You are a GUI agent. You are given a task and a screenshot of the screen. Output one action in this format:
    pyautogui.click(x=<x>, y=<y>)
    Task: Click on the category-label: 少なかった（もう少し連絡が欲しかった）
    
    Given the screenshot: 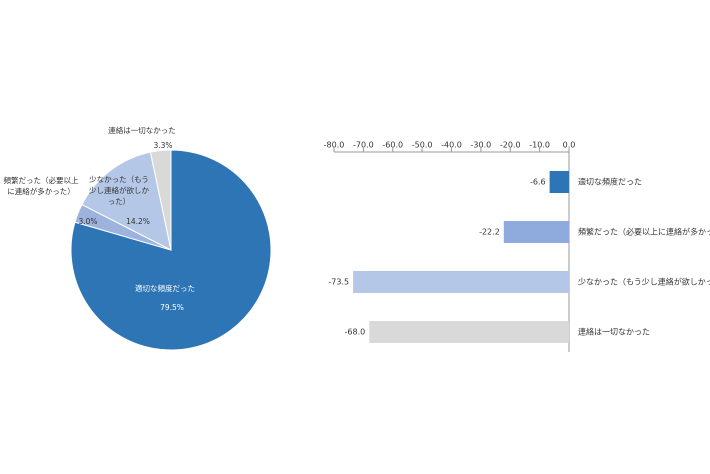 What is the action you would take?
    pyautogui.click(x=644, y=282)
    